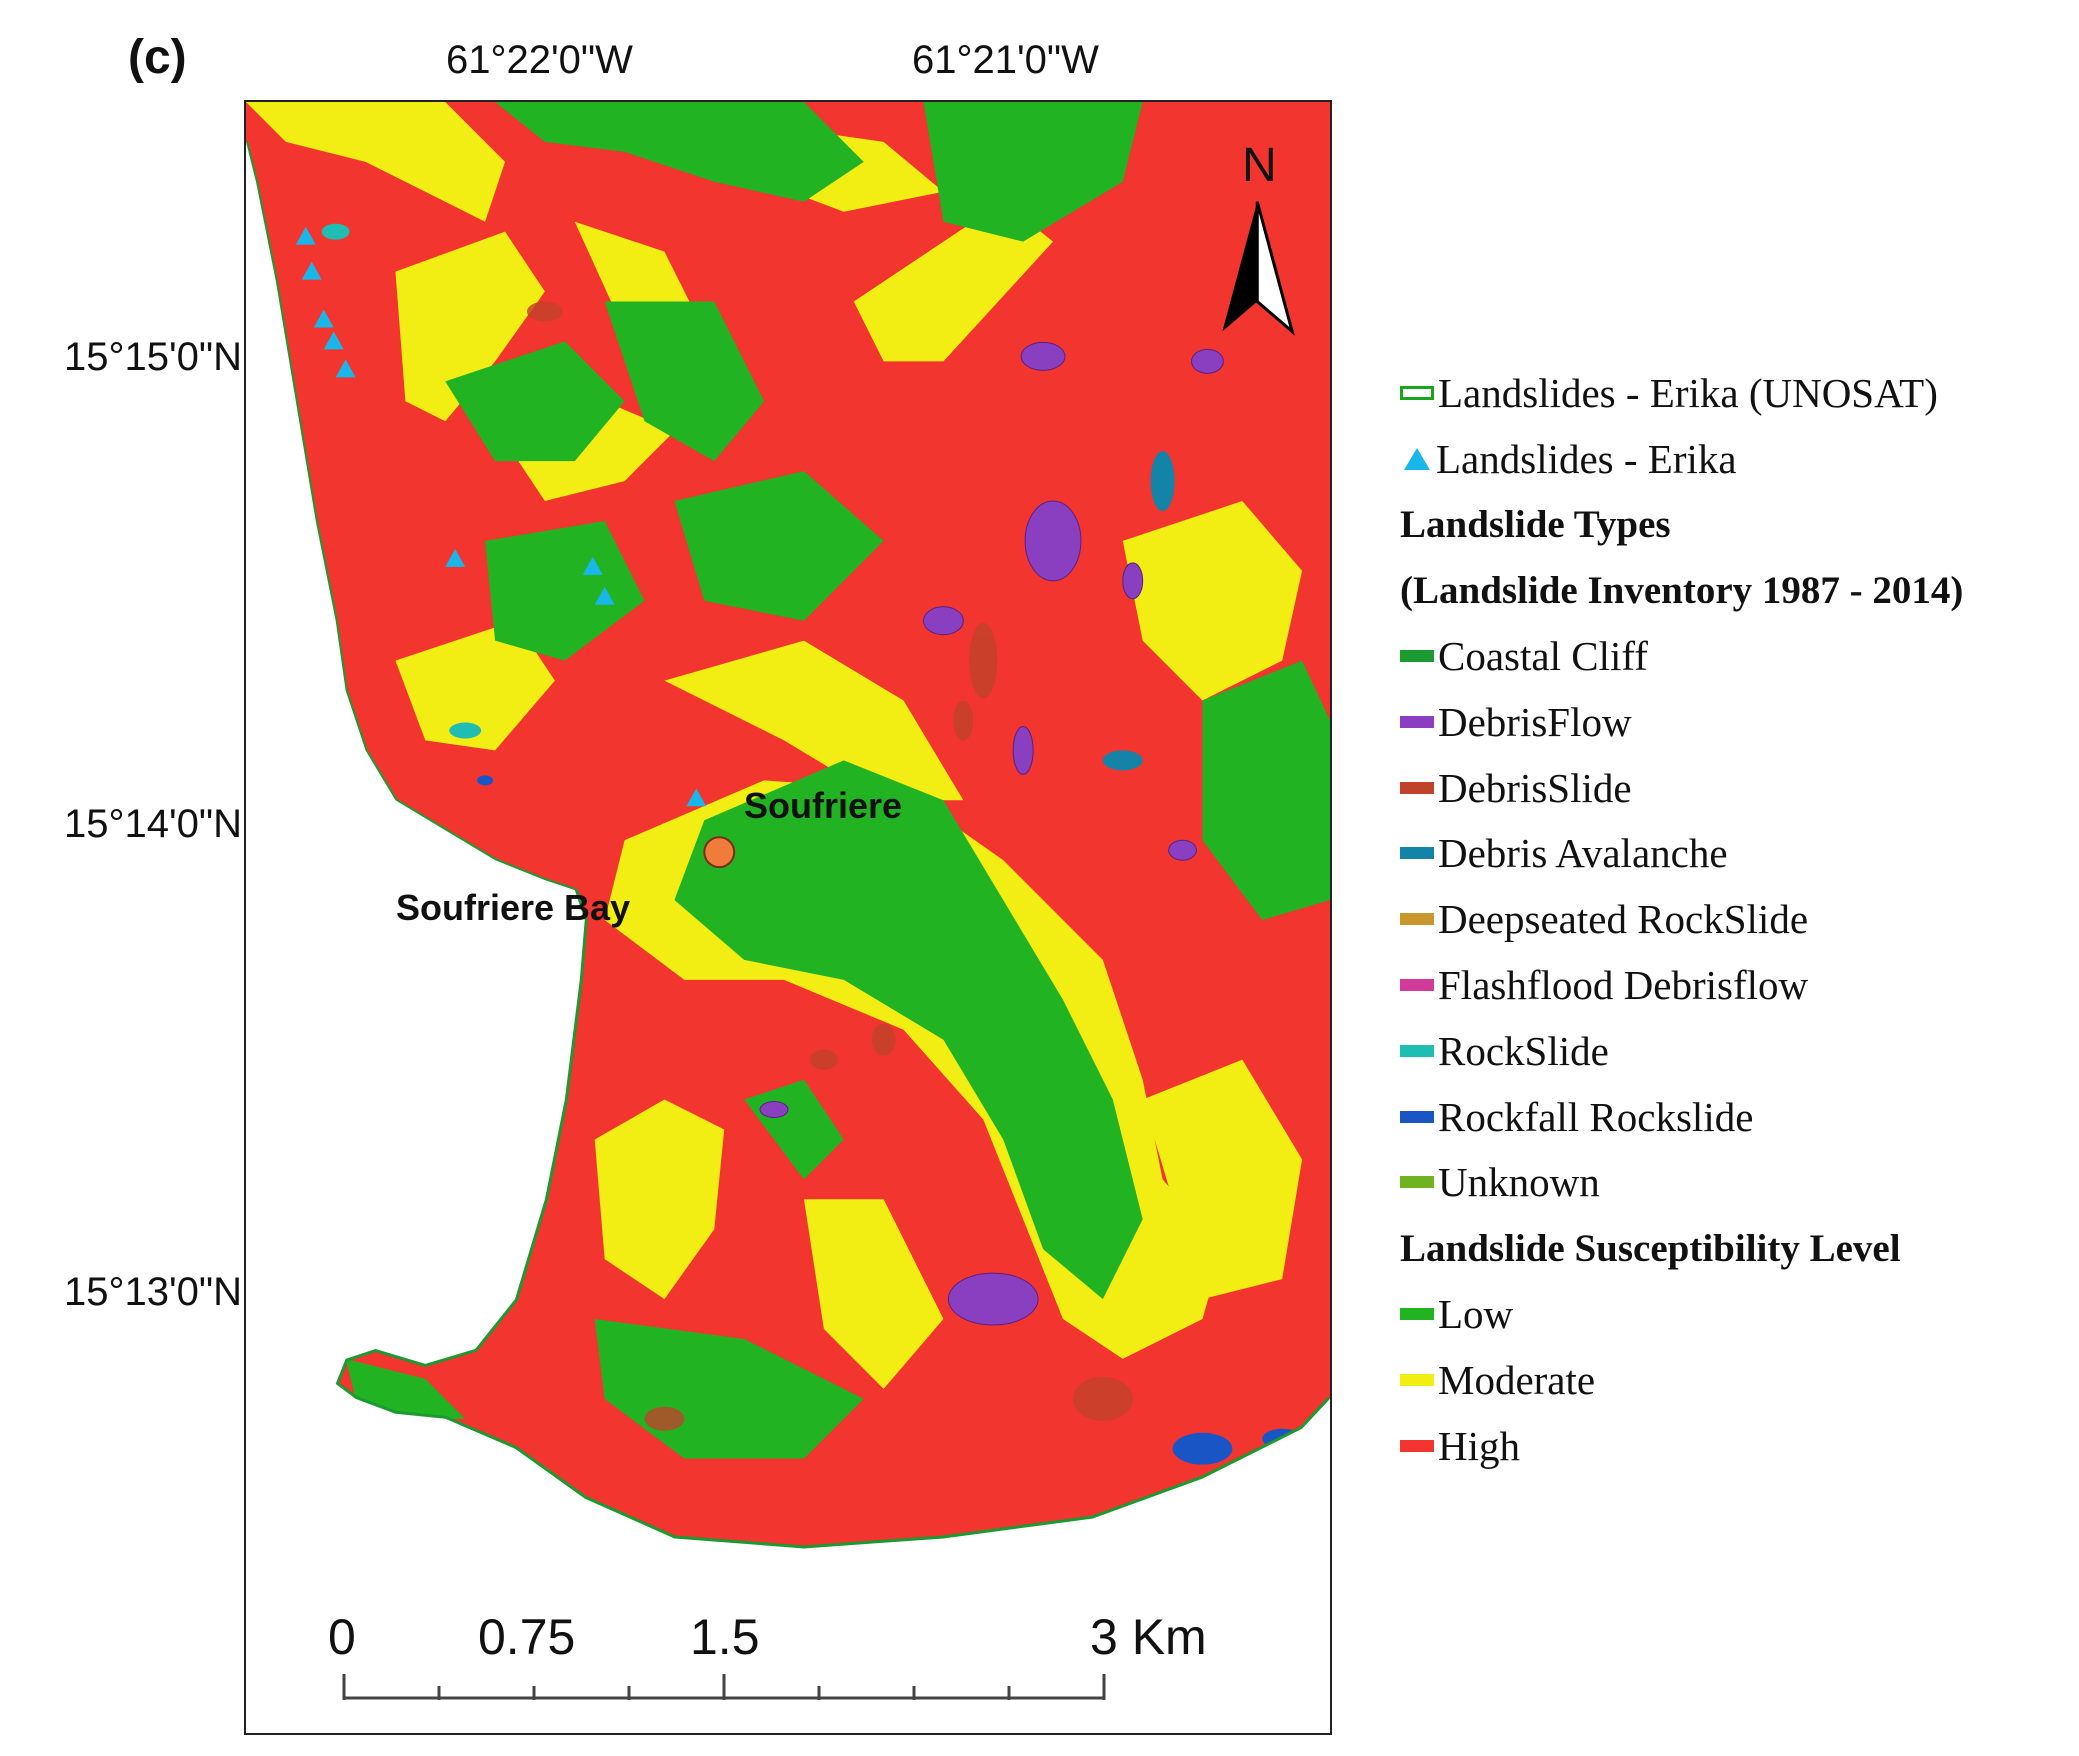 This screenshot has height=1756, width=2079. What do you see at coordinates (1005, 60) in the screenshot?
I see `longitude-label-east: 61°21'0"W` at bounding box center [1005, 60].